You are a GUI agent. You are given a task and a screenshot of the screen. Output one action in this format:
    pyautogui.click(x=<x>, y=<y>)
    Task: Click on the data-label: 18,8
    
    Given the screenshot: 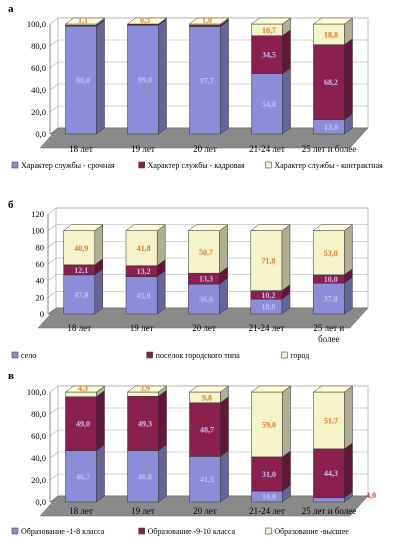 What is the action you would take?
    pyautogui.click(x=331, y=34)
    